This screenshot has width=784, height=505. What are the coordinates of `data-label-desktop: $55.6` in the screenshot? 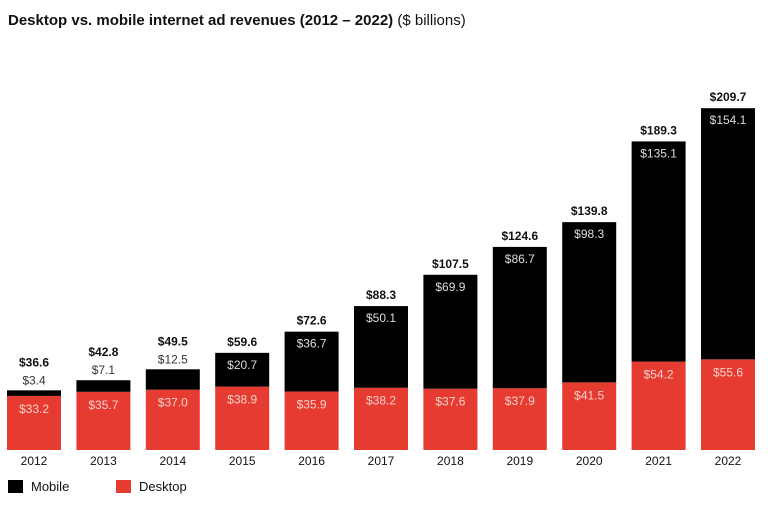 It's located at (728, 372).